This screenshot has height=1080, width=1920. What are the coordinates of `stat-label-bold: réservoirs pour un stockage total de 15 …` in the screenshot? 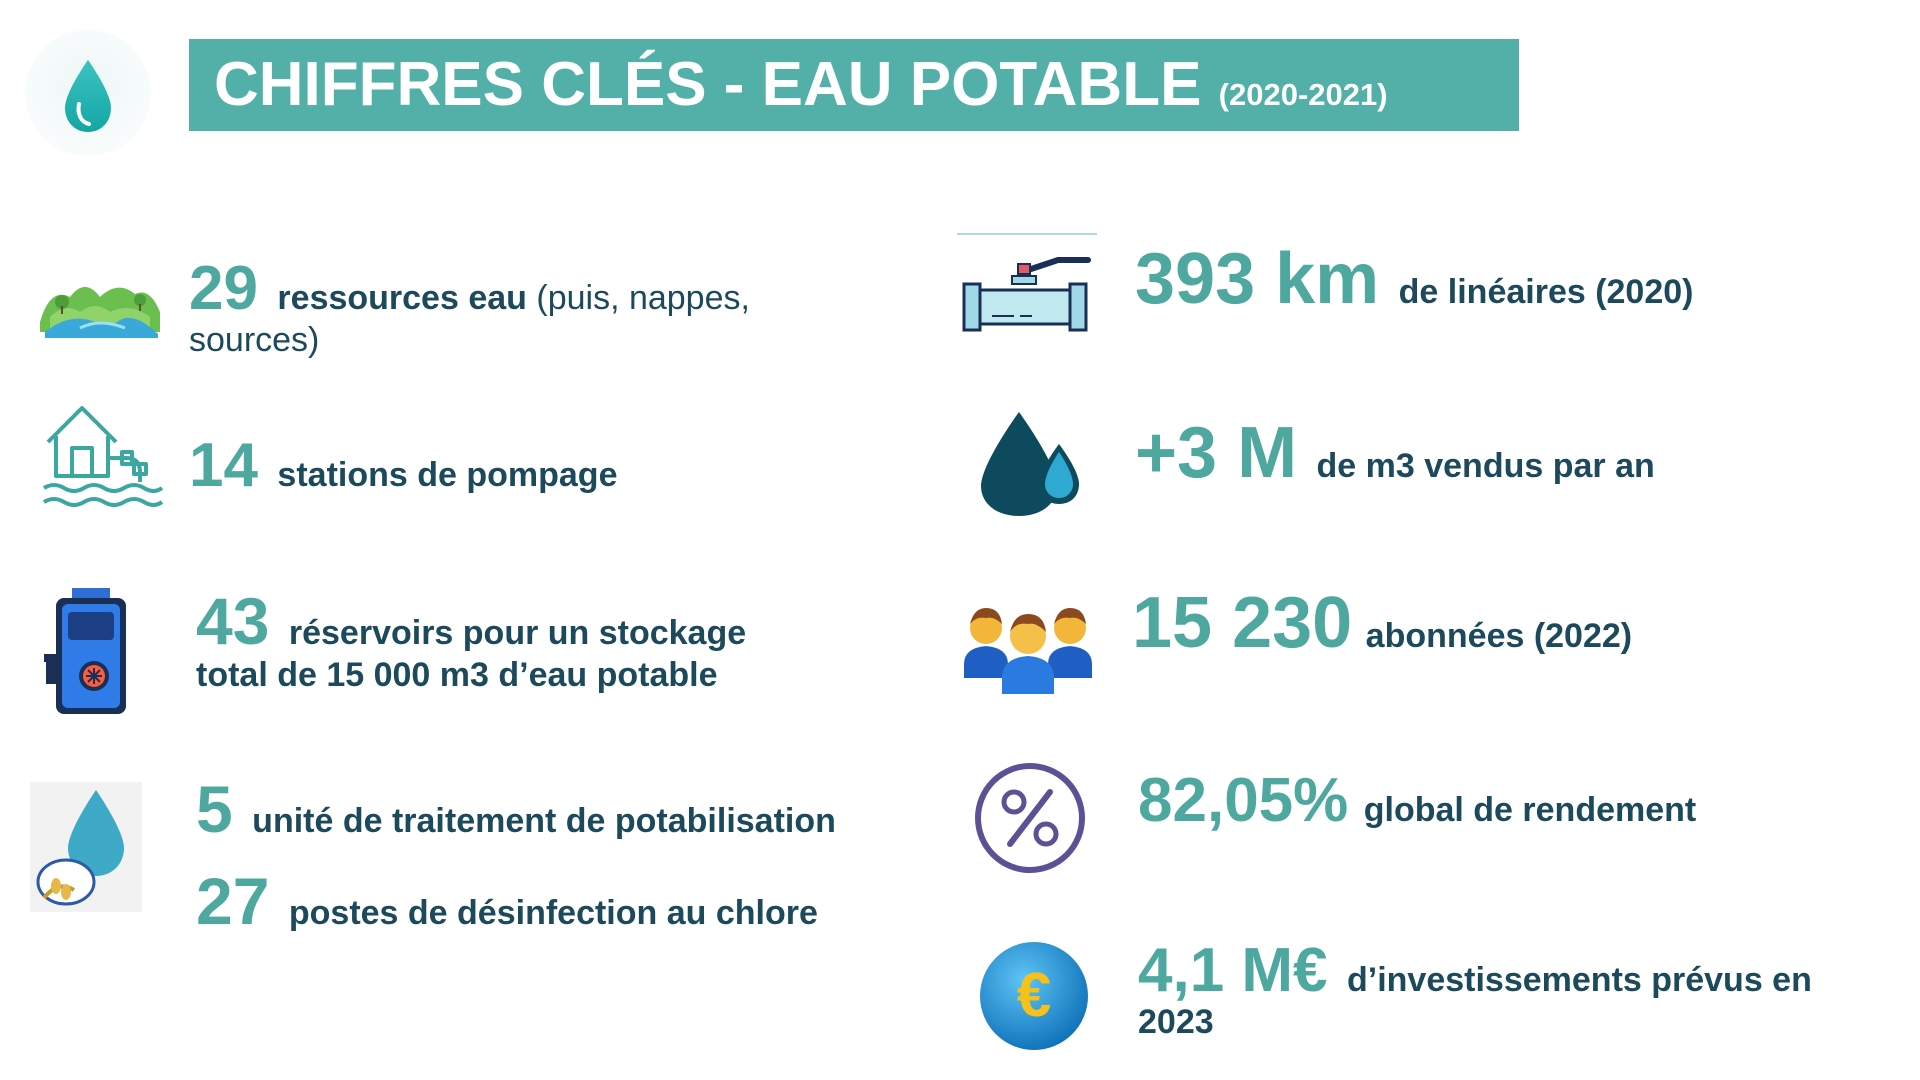 It's located at (471, 654).